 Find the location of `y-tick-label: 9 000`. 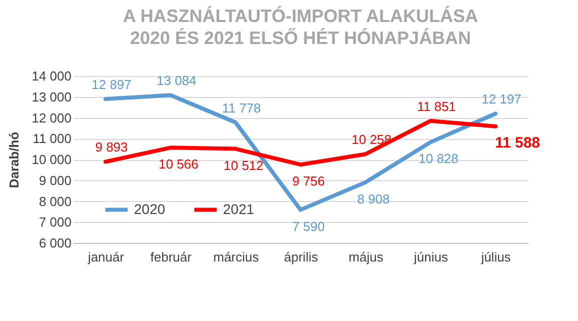

y-tick-label: 9 000 is located at coordinates (55, 180).